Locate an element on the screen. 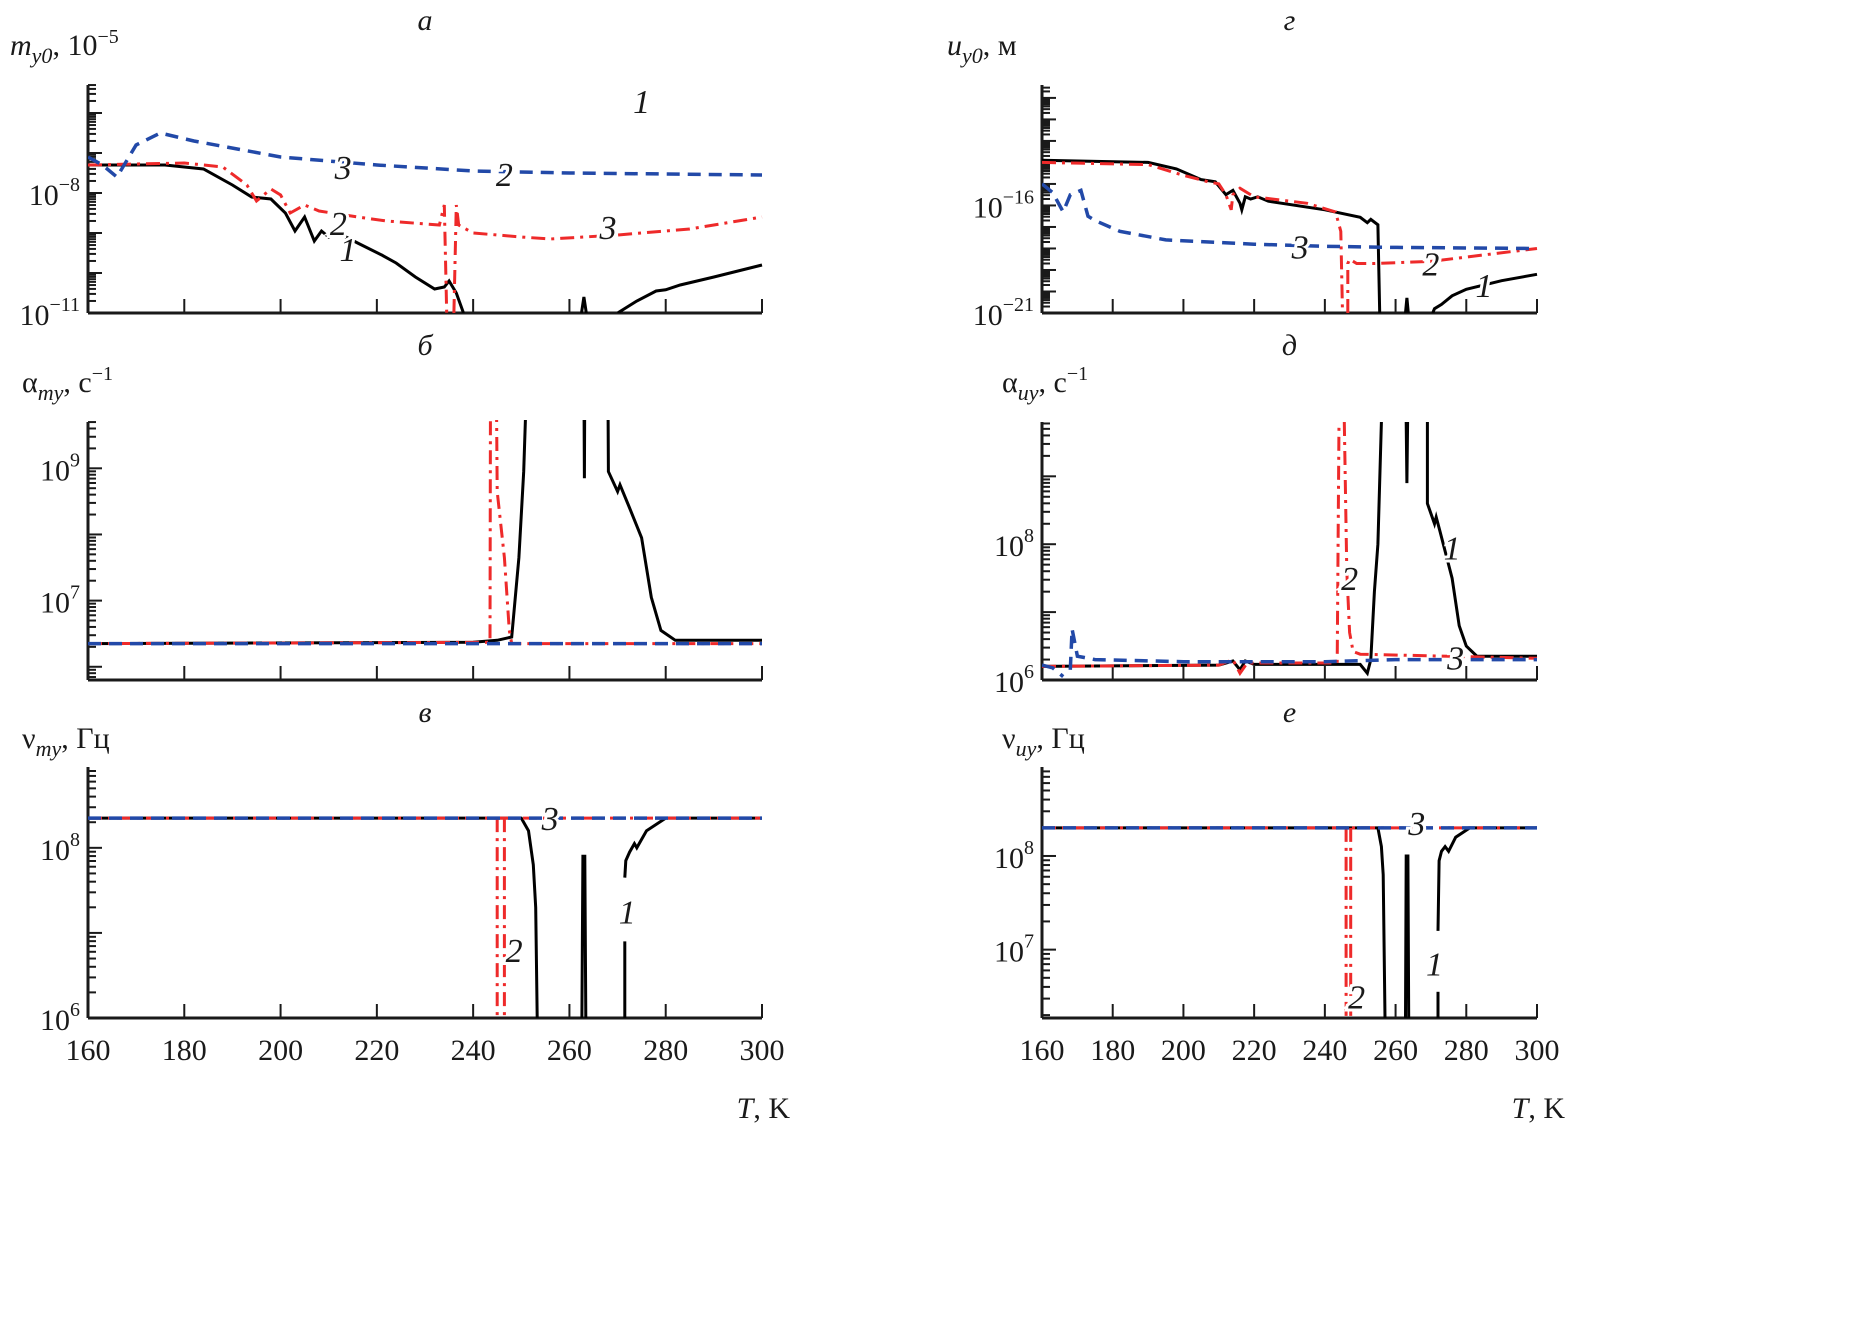  y-axis-label: αuy, с−1 is located at coordinates (1045, 384).